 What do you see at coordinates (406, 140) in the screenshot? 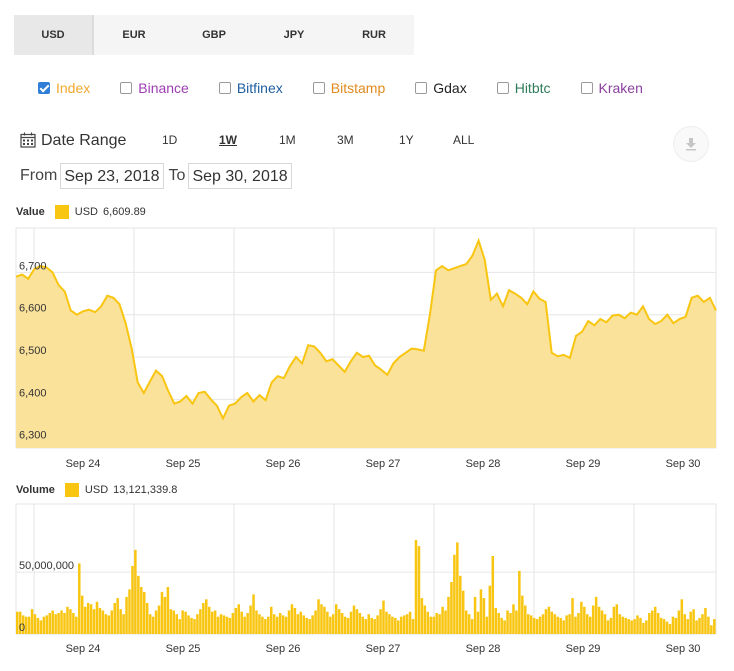
I see `range-button-1y: 1Y` at bounding box center [406, 140].